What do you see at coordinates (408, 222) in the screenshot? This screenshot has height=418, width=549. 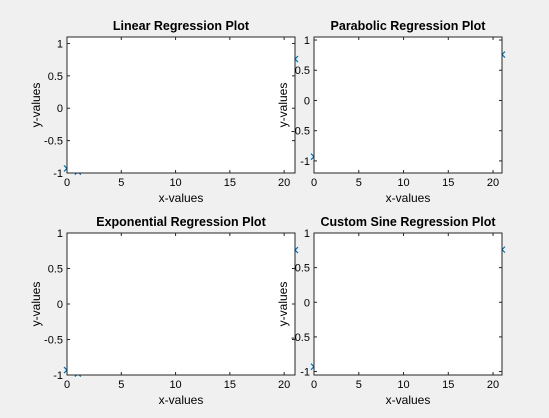 I see `chart-title: Custom Sine Regression Plot` at bounding box center [408, 222].